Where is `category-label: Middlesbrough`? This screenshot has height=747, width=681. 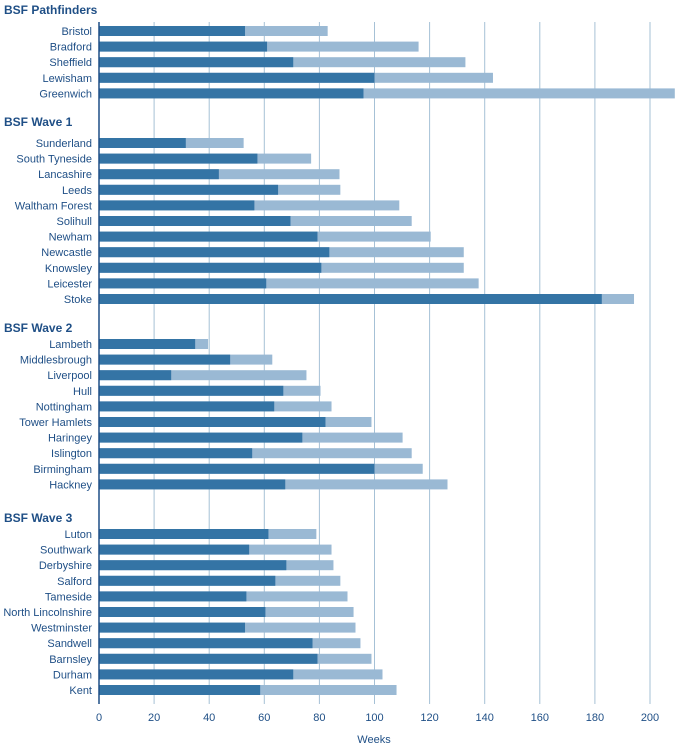 category-label: Middlesbrough is located at coordinates (56, 361).